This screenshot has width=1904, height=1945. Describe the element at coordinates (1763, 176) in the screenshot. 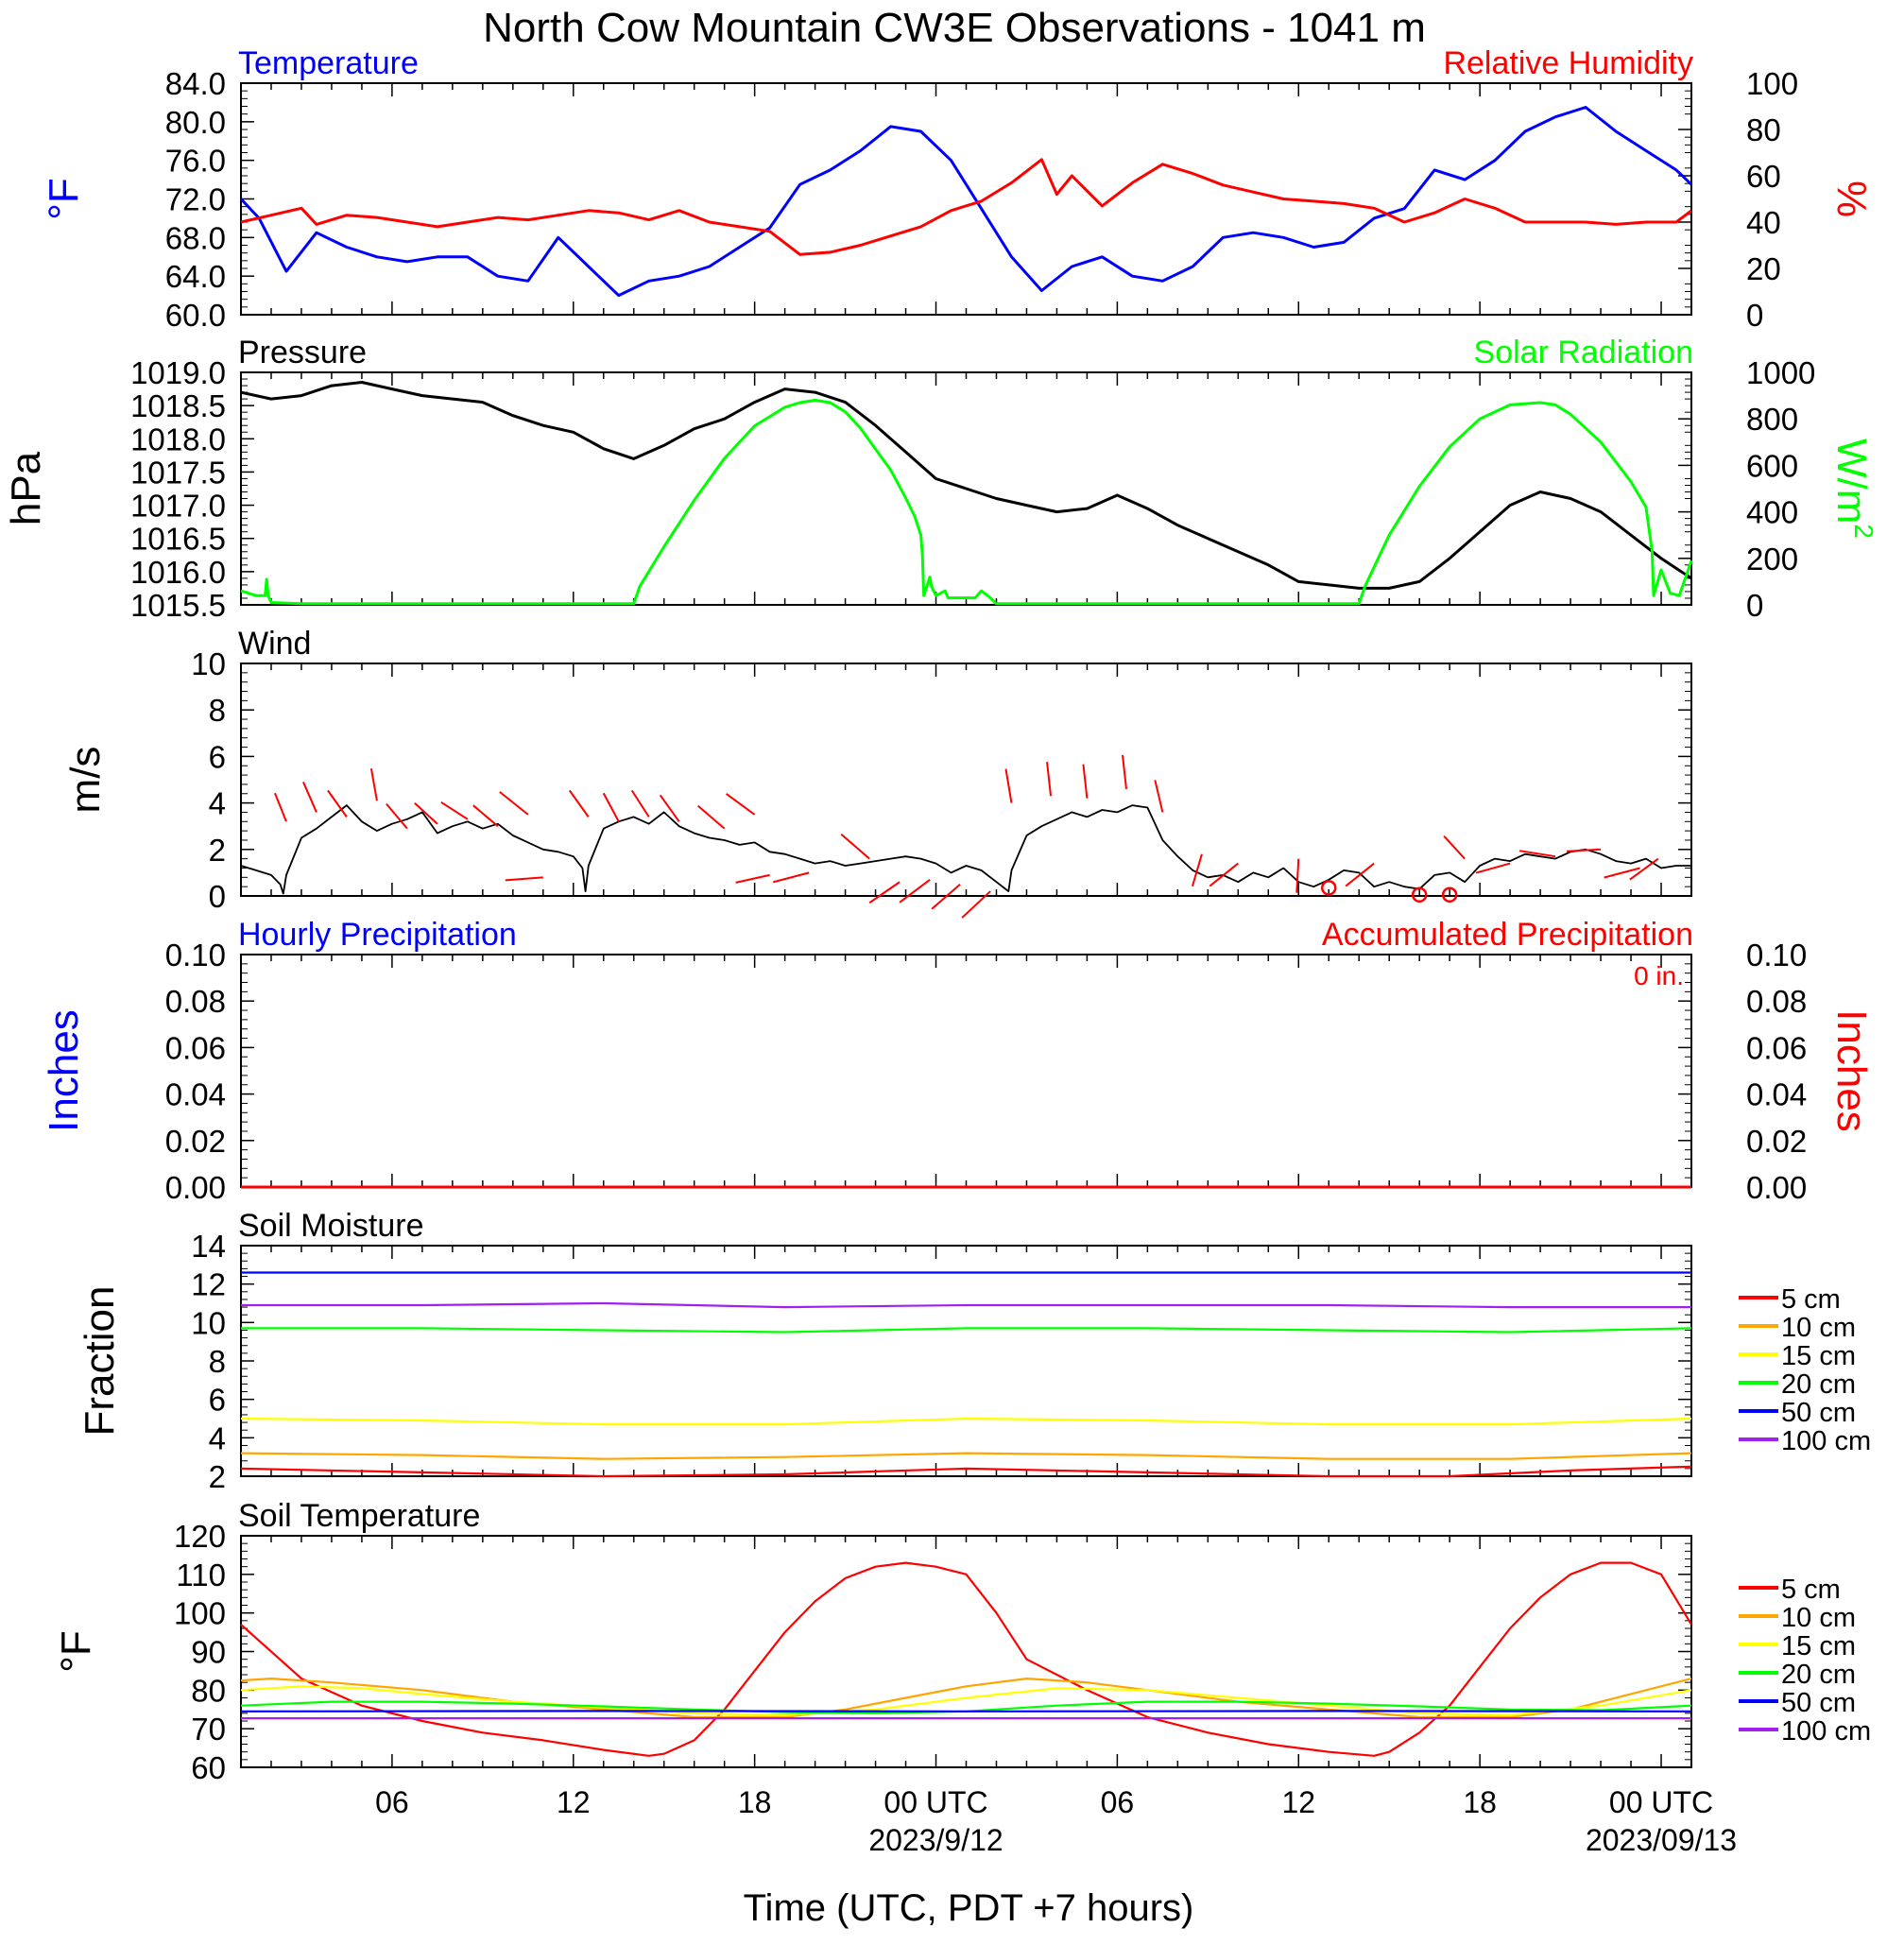

I see `y-tick-label-right: 60` at that location.